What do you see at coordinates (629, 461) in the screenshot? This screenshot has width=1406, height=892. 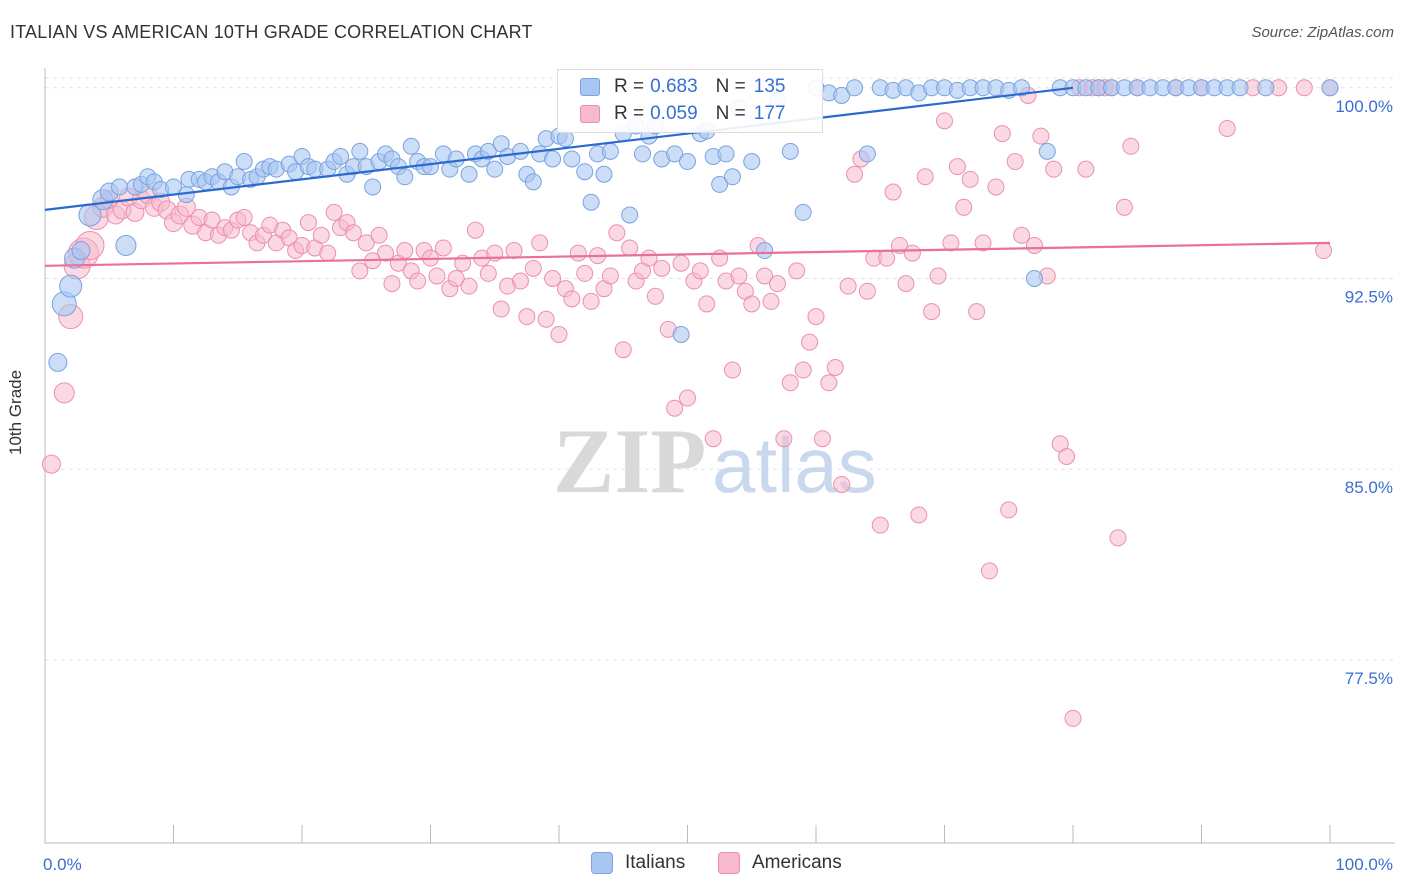 I see `watermark-zip: ZIP` at bounding box center [629, 461].